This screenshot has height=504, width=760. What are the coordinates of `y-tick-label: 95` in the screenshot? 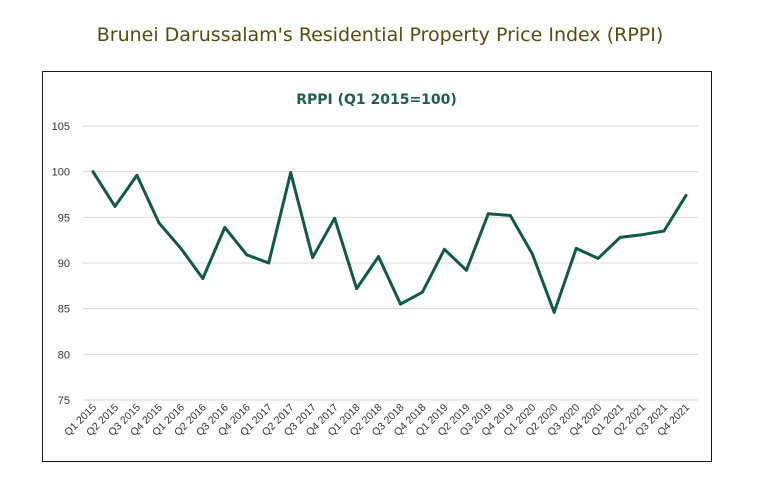 It's located at (64, 218).